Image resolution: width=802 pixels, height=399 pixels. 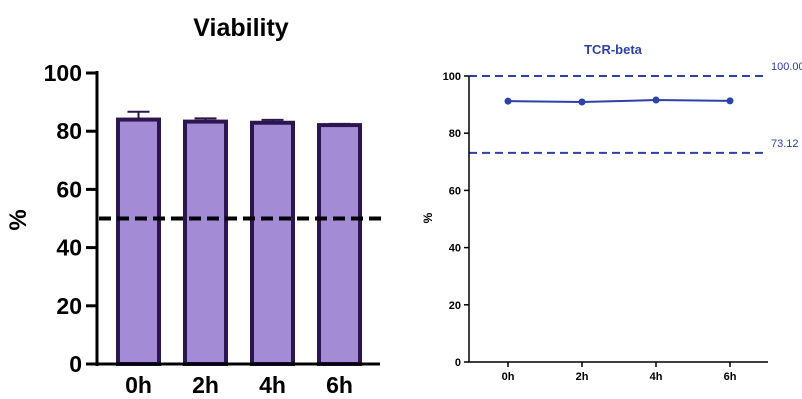 I want to click on viability-y-tick-label: 80, so click(x=69, y=131).